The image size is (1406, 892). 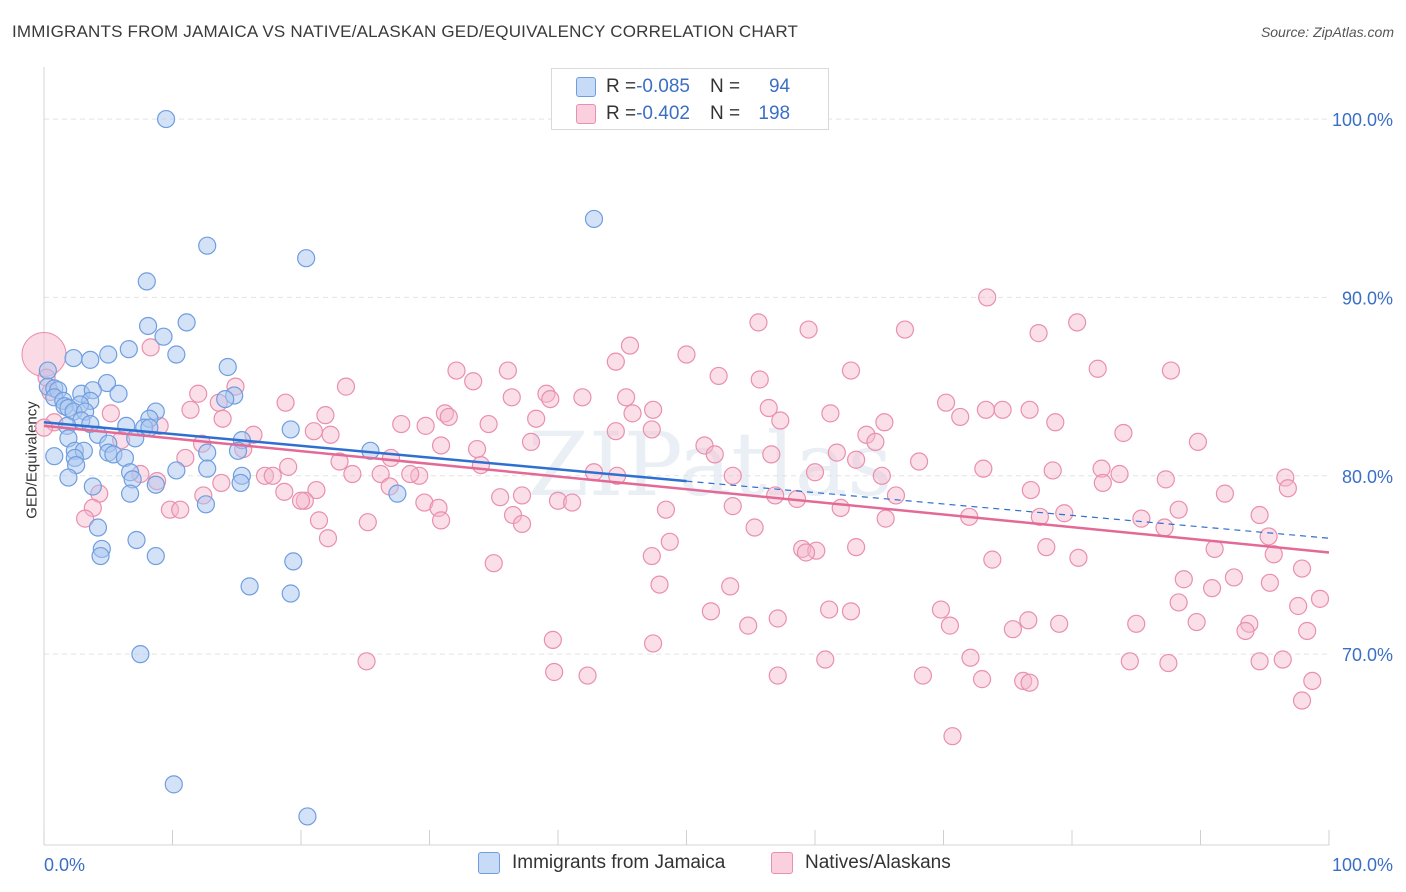 I want to click on stats-legend: R = -0.085 N = 94 R = -0.402 N = 198, so click(x=690, y=99).